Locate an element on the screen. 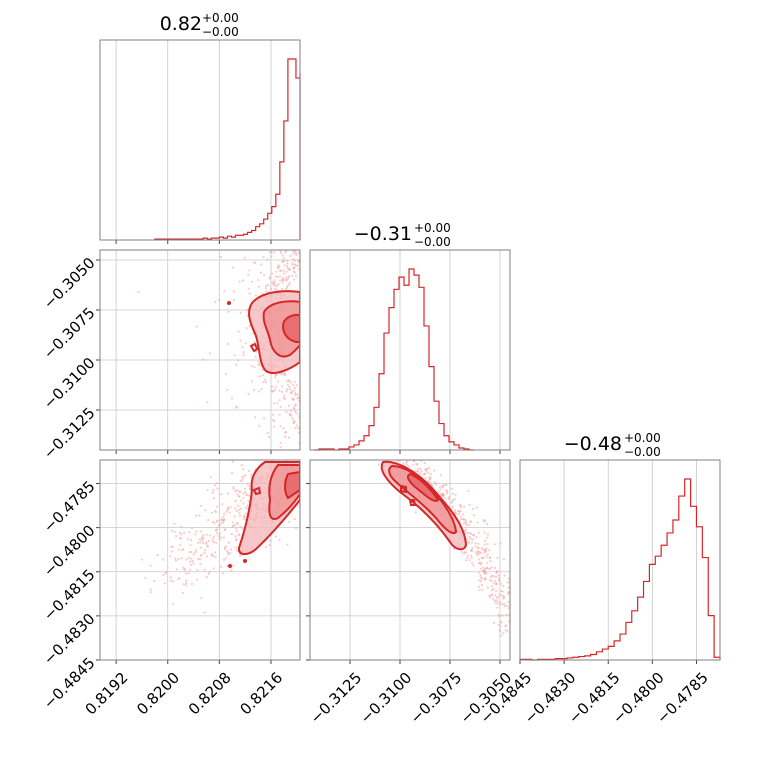 The width and height of the screenshot is (760, 760). panel-frame is located at coordinates (410, 560).